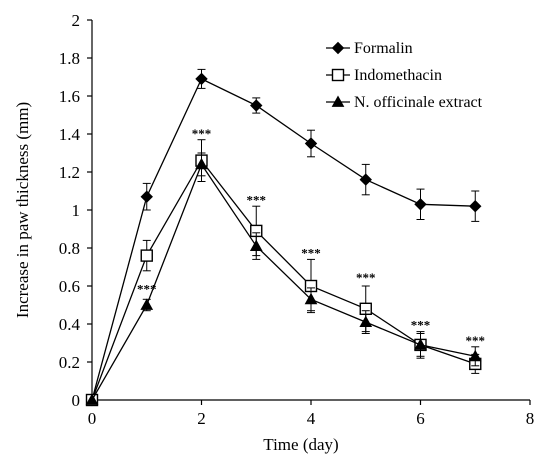 The image size is (541, 462). I want to click on legend-entry-2: N. officinale extract, so click(404, 102).